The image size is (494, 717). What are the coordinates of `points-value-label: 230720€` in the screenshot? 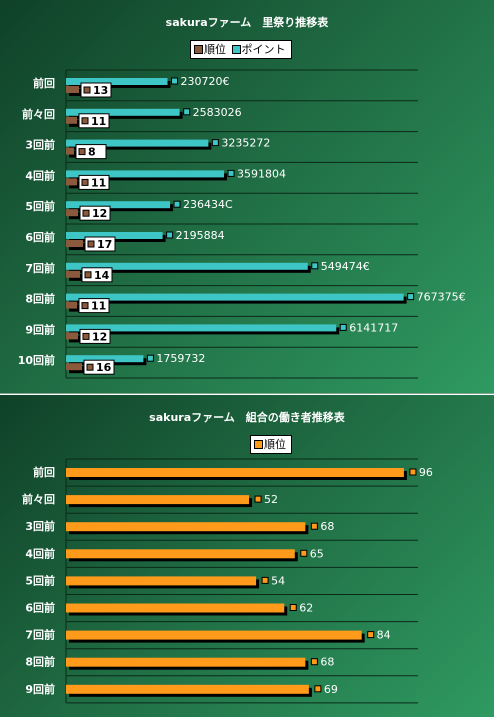 It's located at (205, 81).